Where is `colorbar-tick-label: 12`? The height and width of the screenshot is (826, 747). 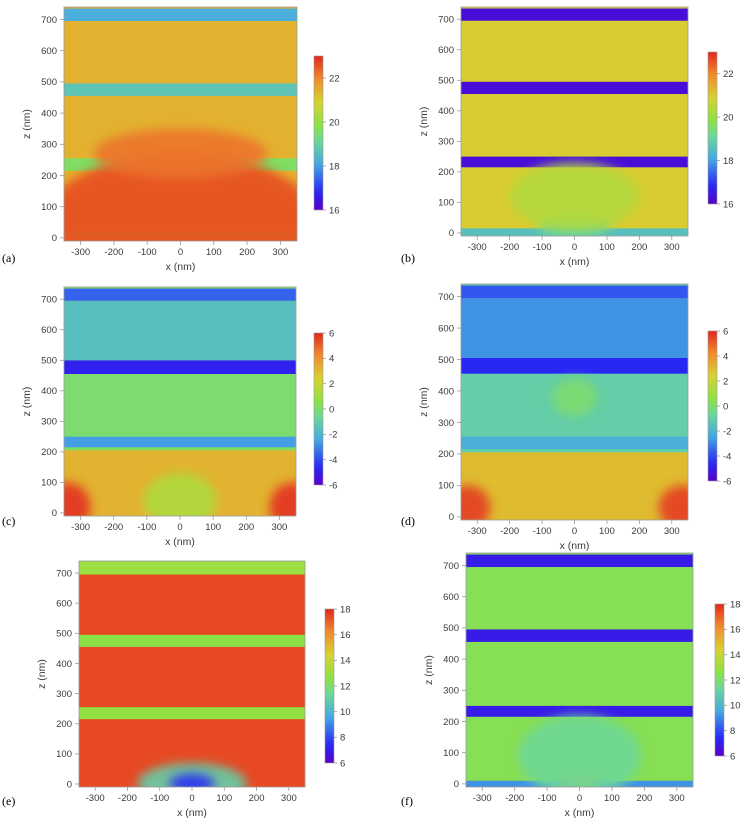
colorbar-tick-label: 12 is located at coordinates (735, 680).